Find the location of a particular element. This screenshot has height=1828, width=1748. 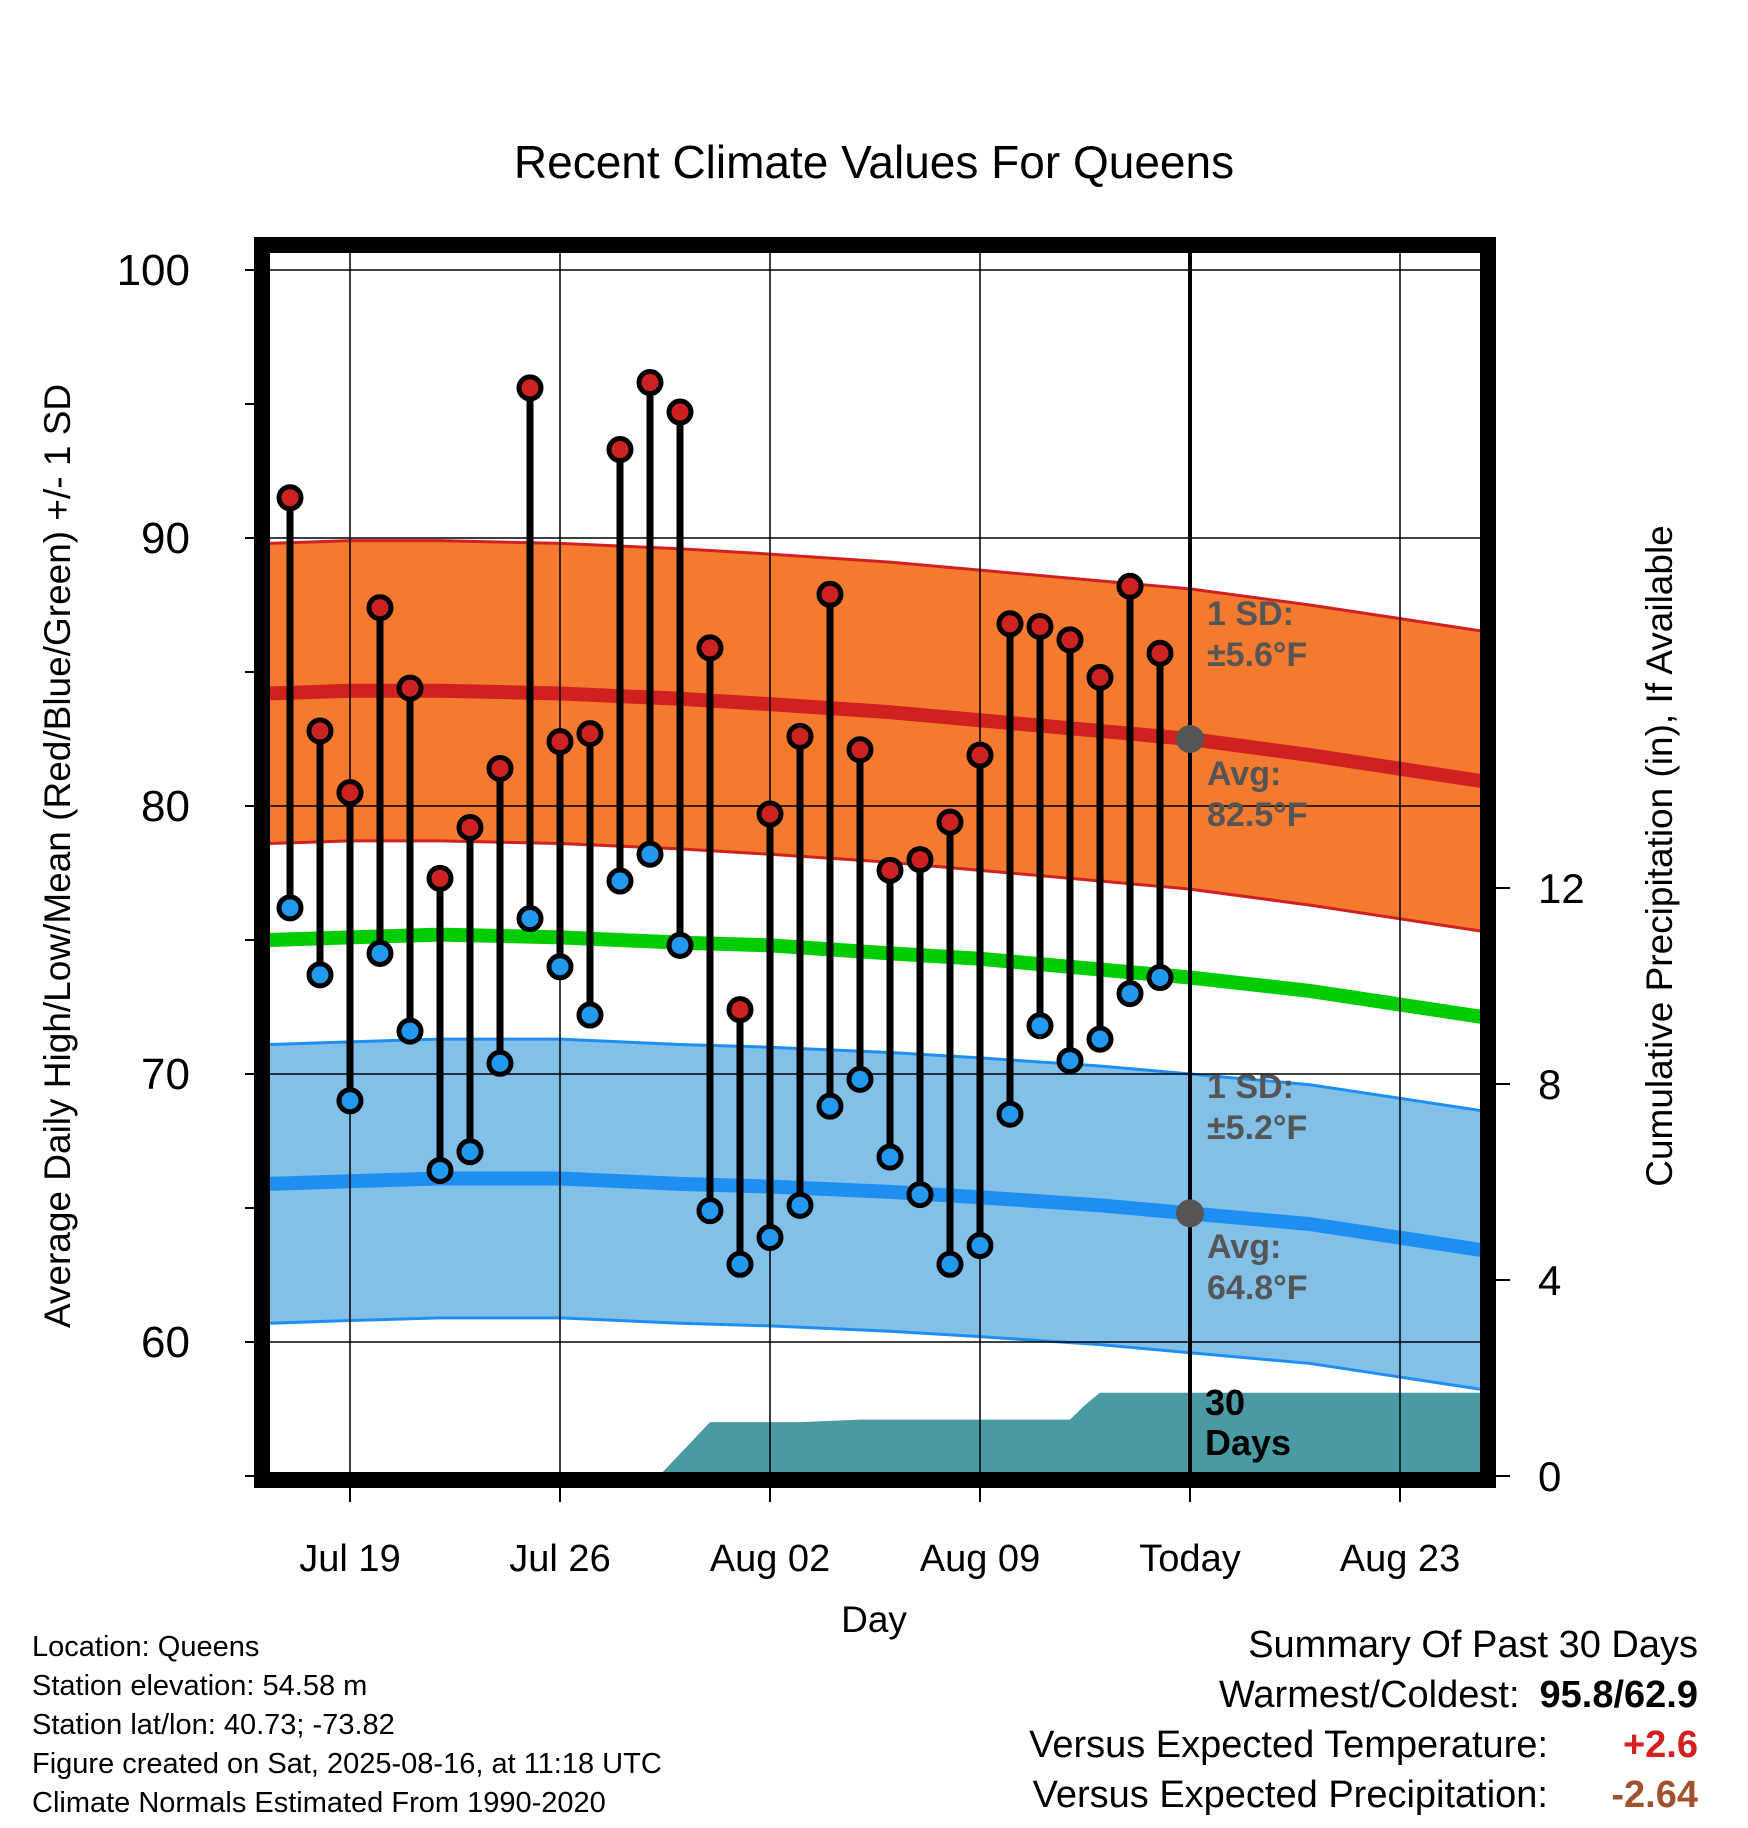

today-high-avg-marker is located at coordinates (1190, 739).